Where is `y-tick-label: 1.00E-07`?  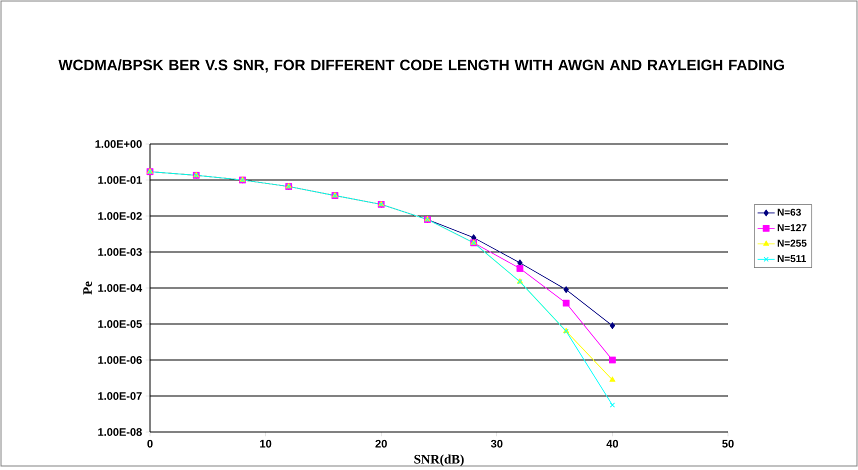 y-tick-label: 1.00E-07 is located at coordinates (120, 396).